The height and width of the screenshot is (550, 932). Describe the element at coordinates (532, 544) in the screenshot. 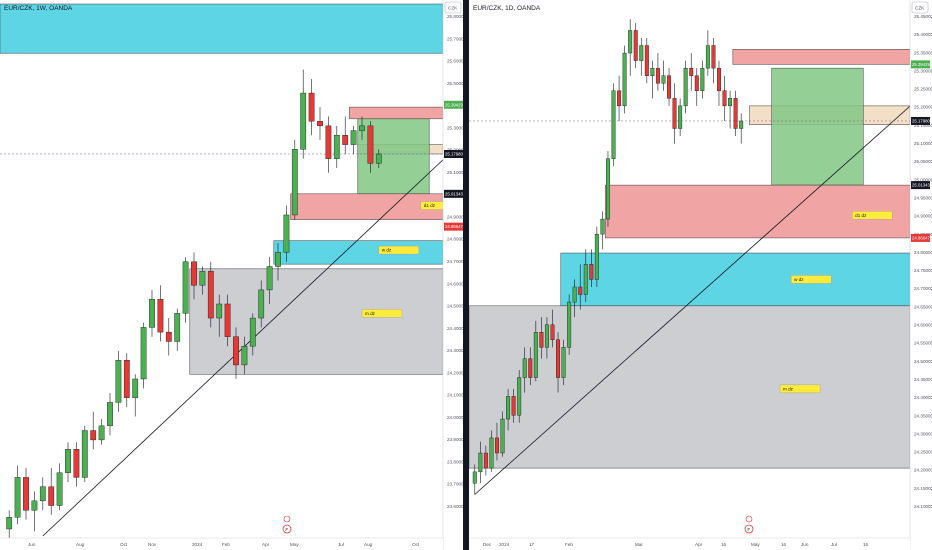

I see `x-tick-label: 17` at that location.